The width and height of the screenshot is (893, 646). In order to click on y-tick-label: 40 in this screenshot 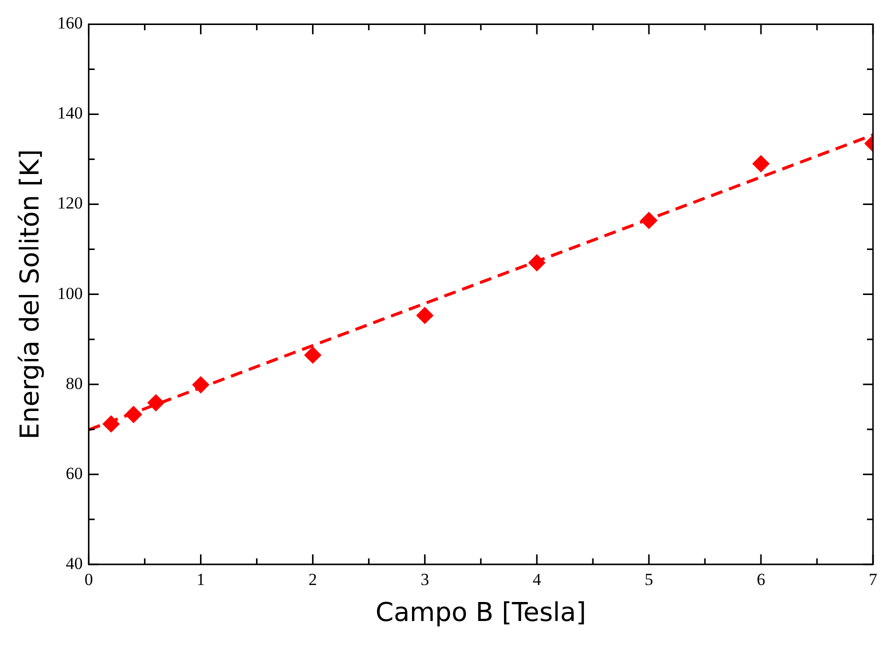, I will do `click(74, 563)`.